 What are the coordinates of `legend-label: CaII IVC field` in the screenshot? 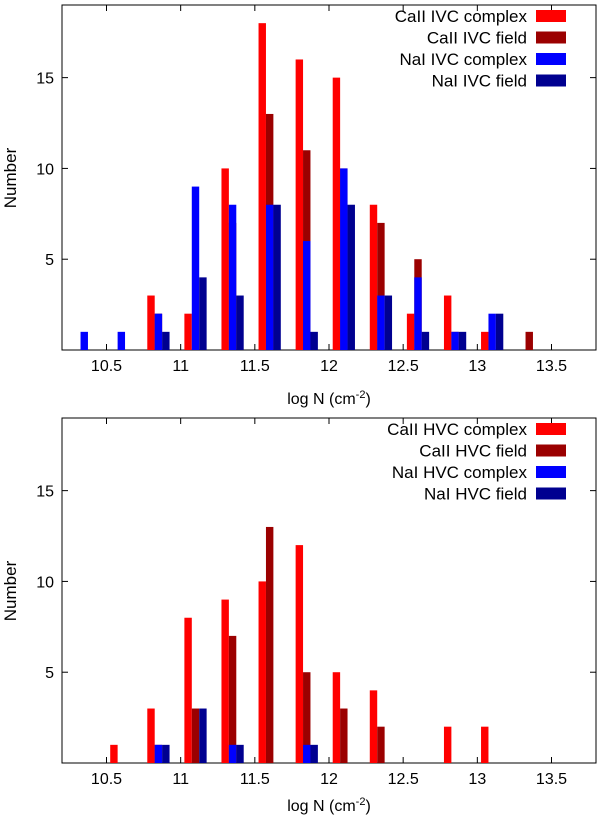 It's located at (477, 38).